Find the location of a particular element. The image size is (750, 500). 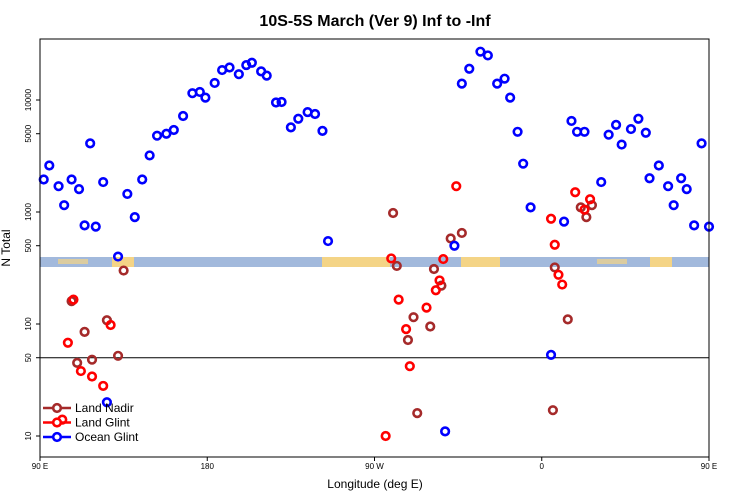

legend-item-land-glint: Land Glint is located at coordinates (86, 423).